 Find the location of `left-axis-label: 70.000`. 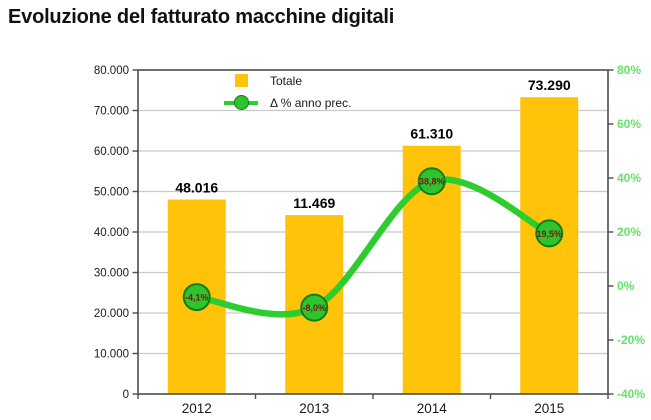

left-axis-label: 70.000 is located at coordinates (111, 112).